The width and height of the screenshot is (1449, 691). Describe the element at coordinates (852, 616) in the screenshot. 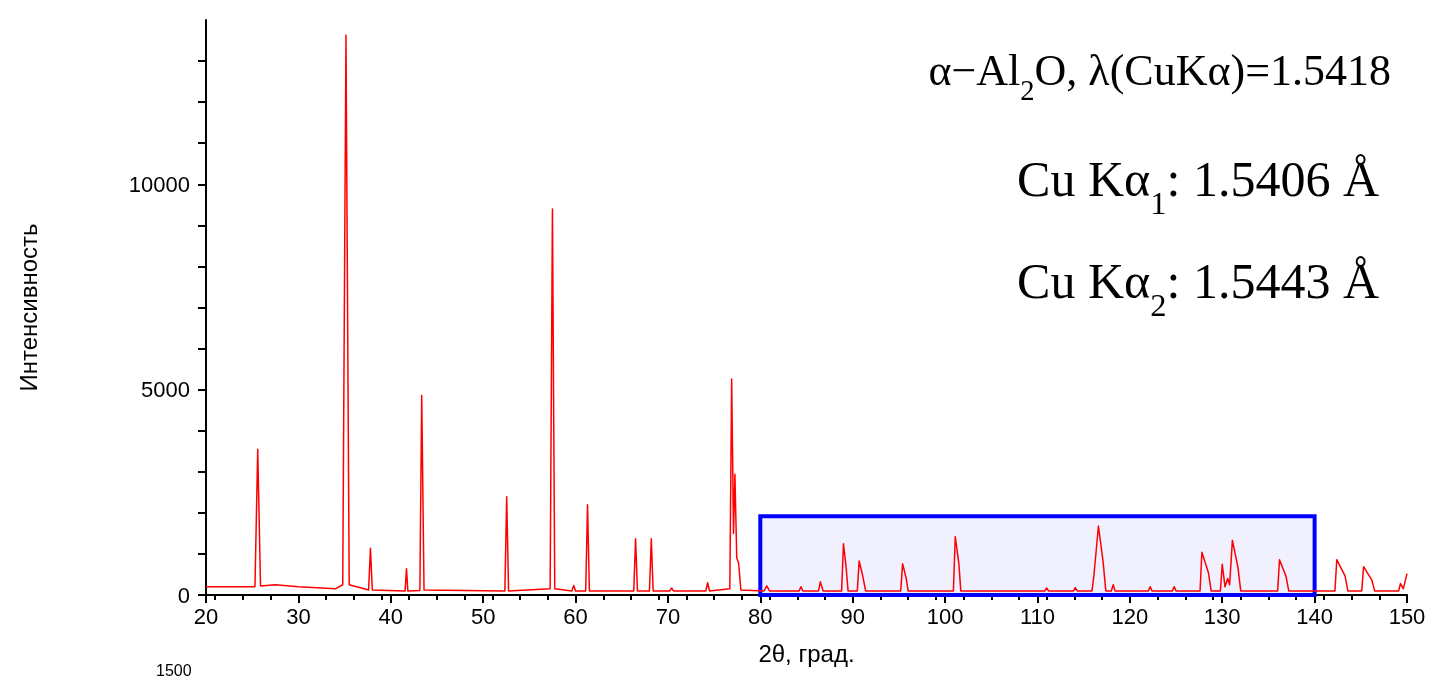

I see `x-tick-label: 90` at that location.